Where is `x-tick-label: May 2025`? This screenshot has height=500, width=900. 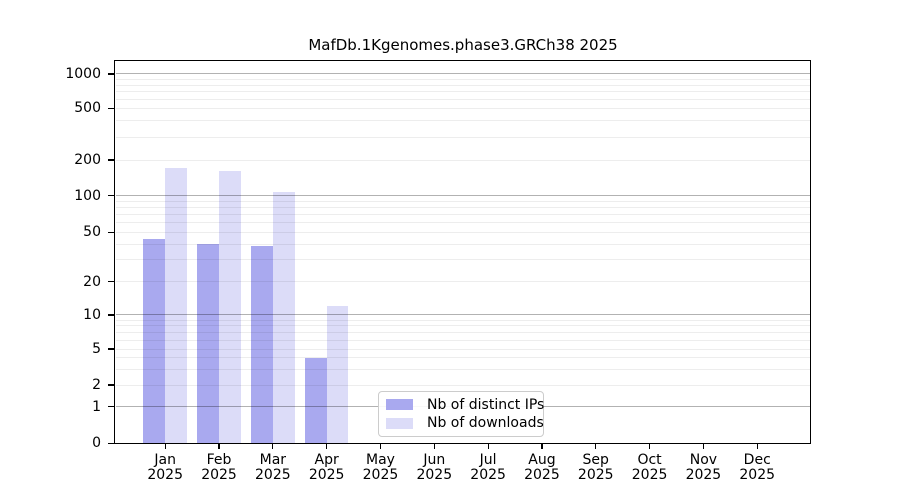 x-tick-label: May 2025 is located at coordinates (380, 468).